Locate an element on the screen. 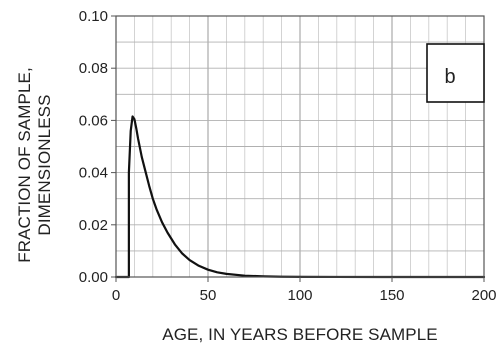  x-tick-label: 0 is located at coordinates (116, 295).